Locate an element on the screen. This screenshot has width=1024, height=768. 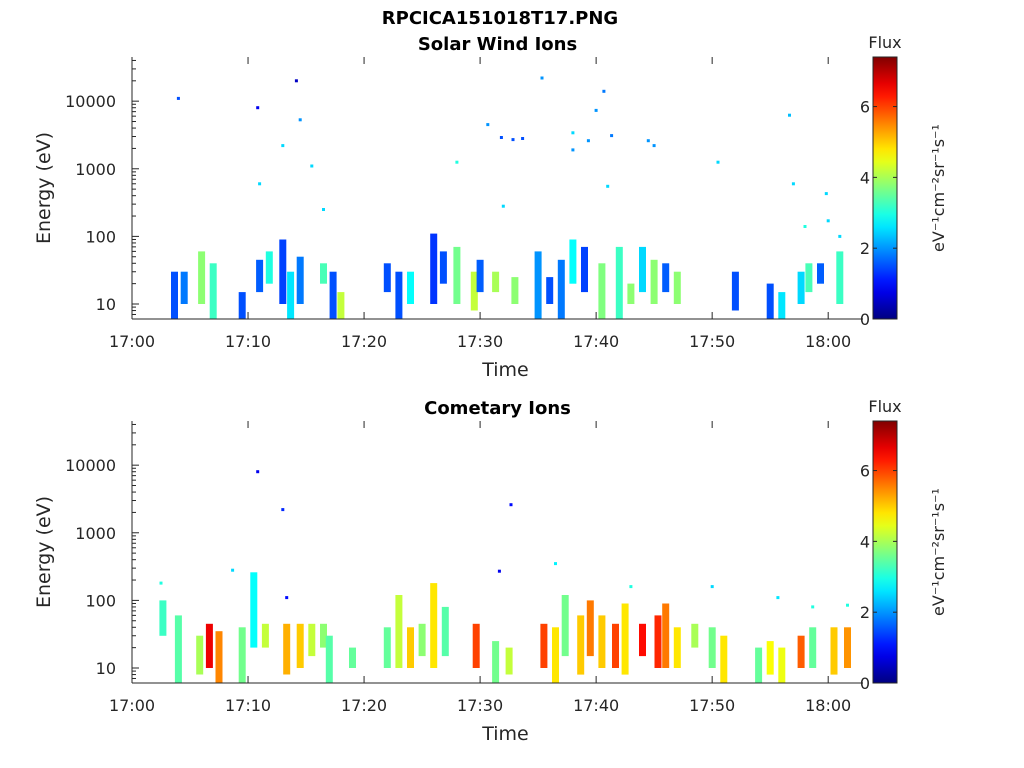
colorbar-tick-label: 4 is located at coordinates (865, 541).